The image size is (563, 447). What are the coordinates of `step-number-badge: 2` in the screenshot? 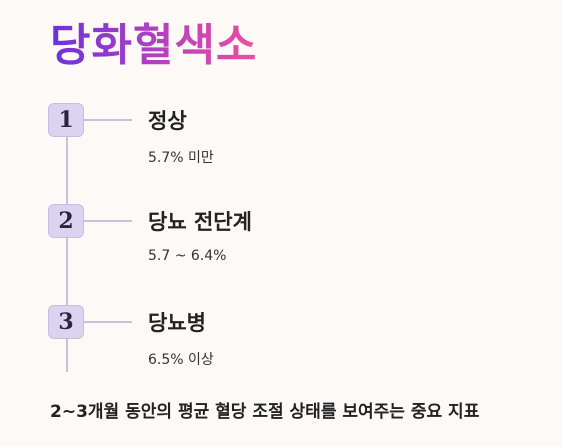 It's located at (66, 221).